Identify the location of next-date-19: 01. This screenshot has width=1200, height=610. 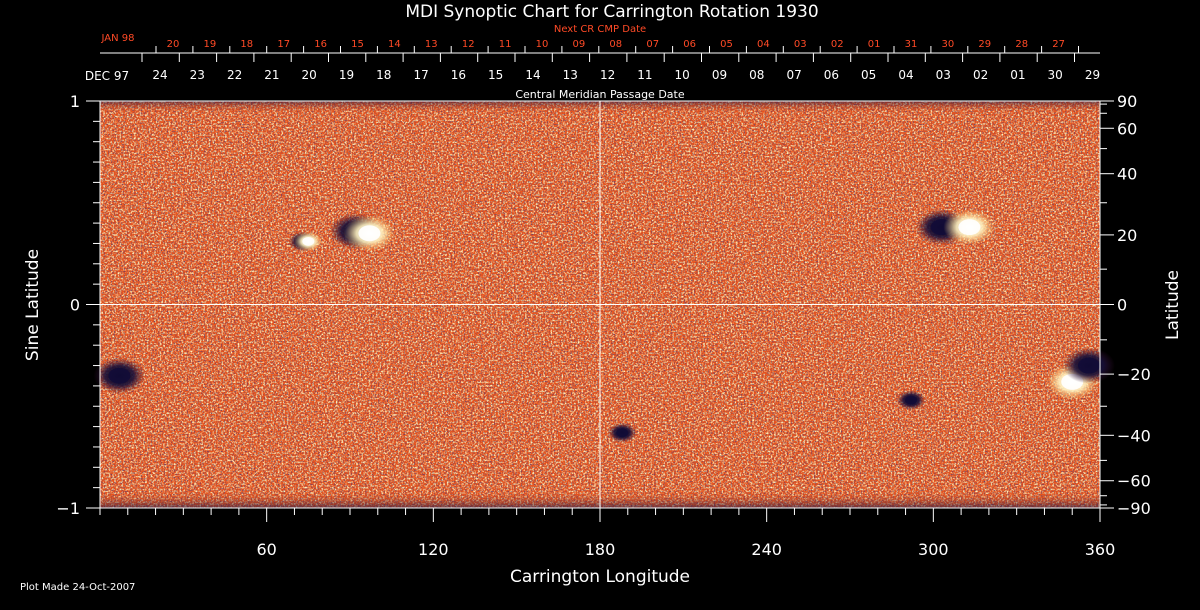
(874, 44).